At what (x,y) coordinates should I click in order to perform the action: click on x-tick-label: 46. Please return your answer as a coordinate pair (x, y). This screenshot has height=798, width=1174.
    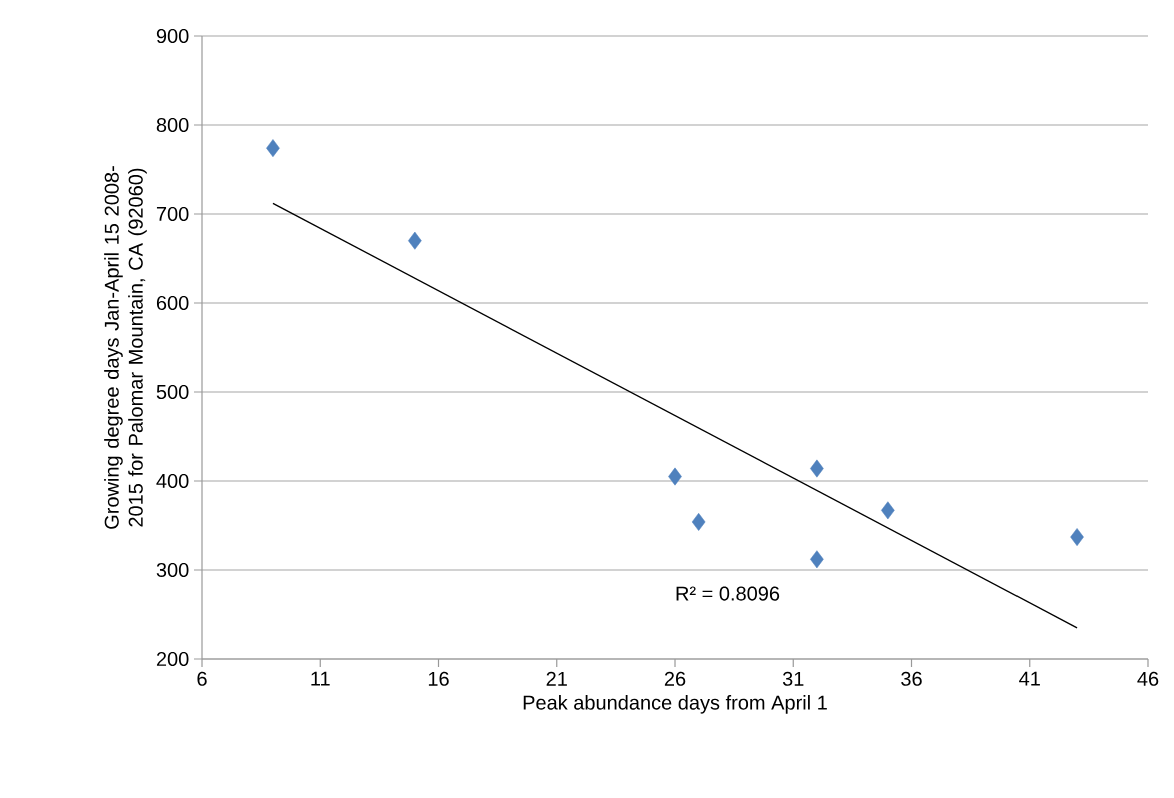
    Looking at the image, I should click on (1148, 678).